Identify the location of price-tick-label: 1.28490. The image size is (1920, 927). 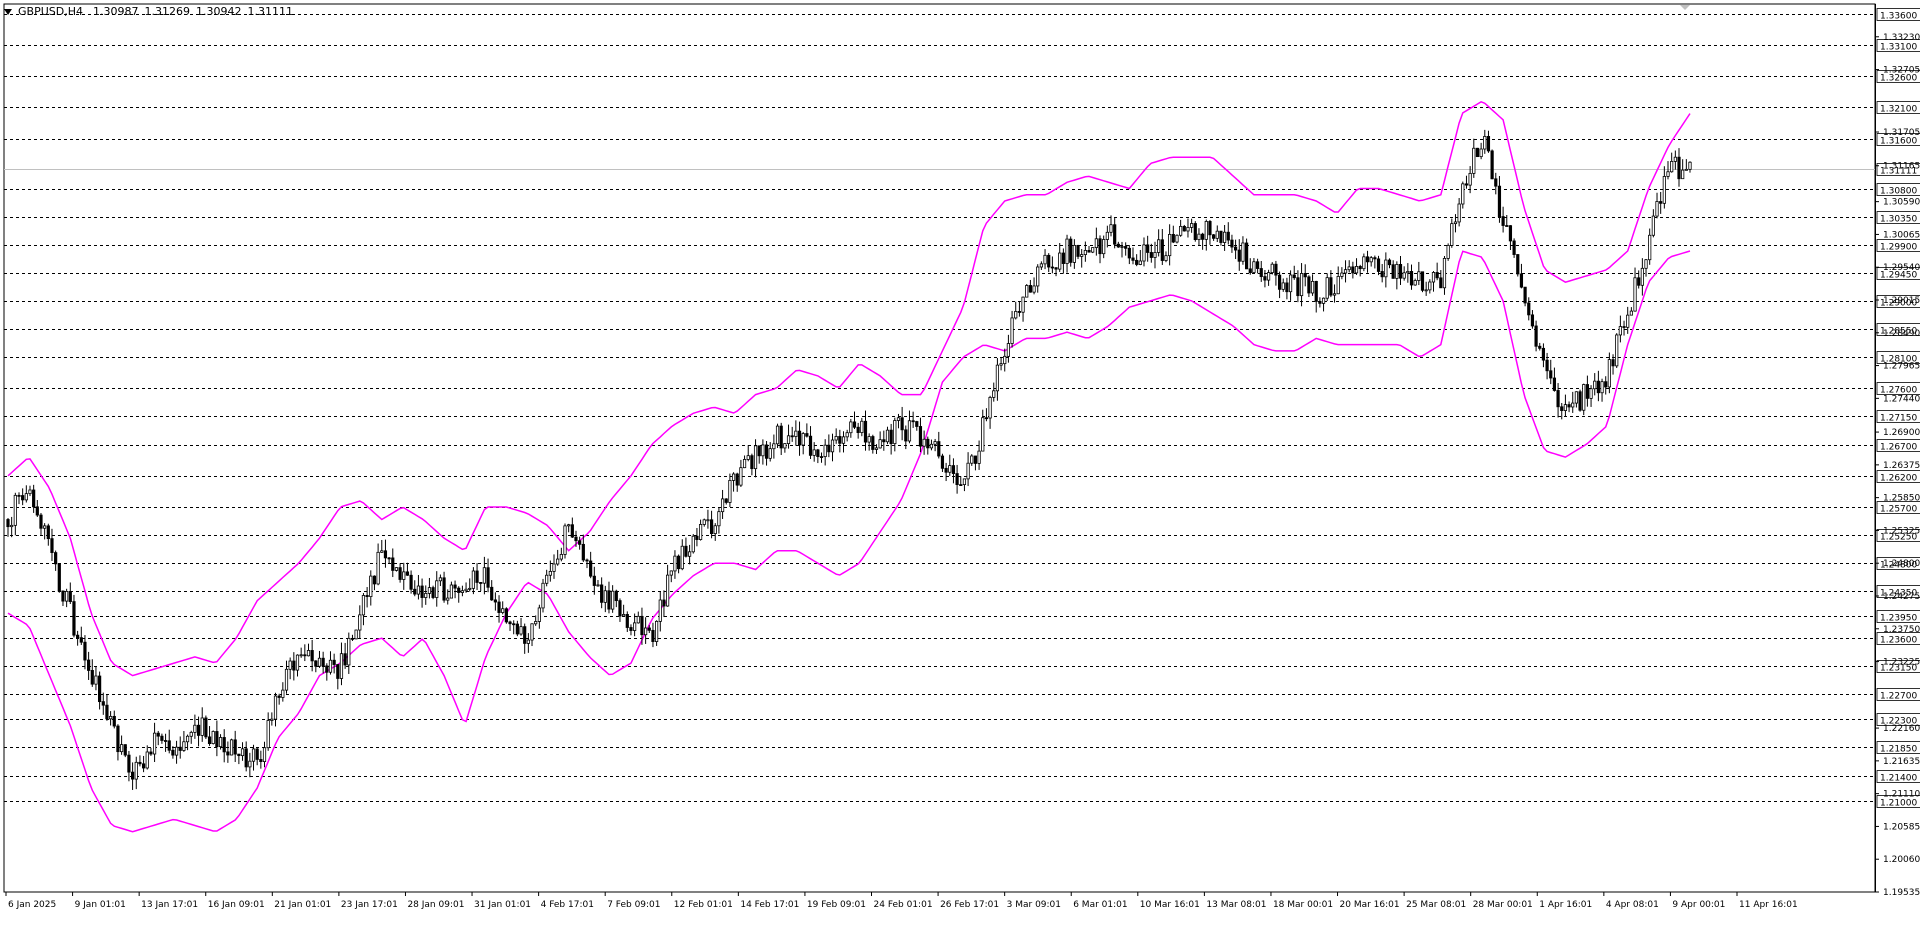
(1901, 334).